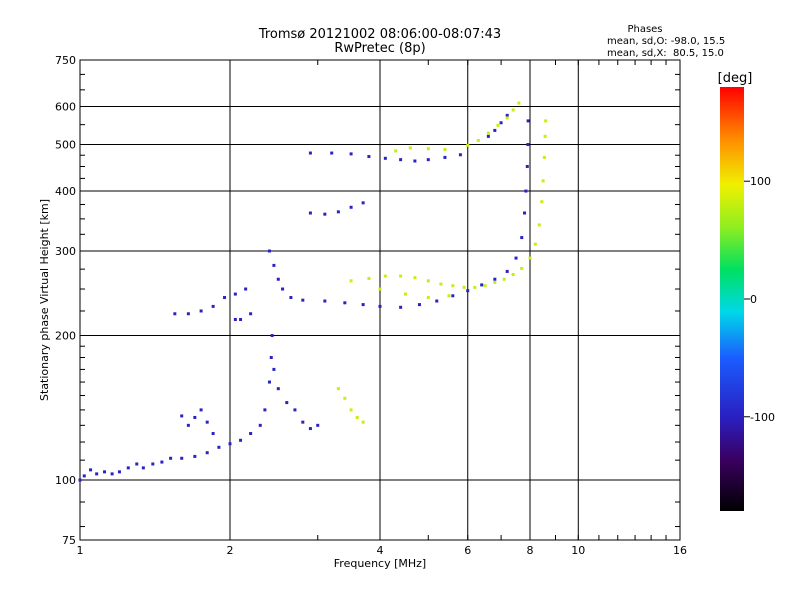  I want to click on colorbar-label: [deg], so click(735, 78).